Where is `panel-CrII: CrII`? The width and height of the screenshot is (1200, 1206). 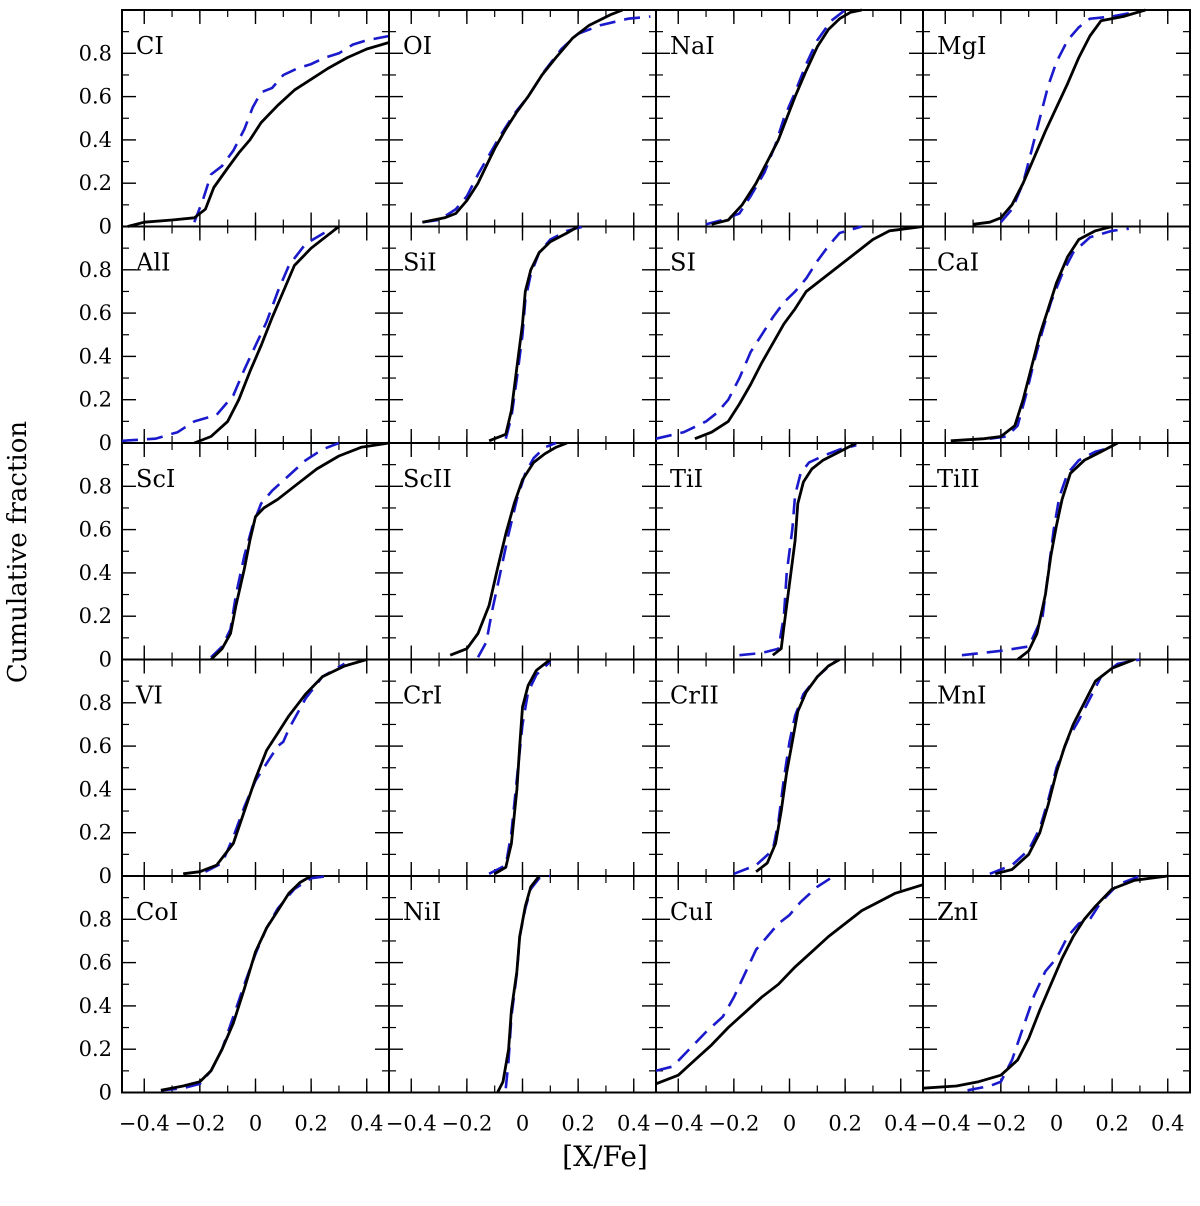
panel-CrII: CrII is located at coordinates (789, 767).